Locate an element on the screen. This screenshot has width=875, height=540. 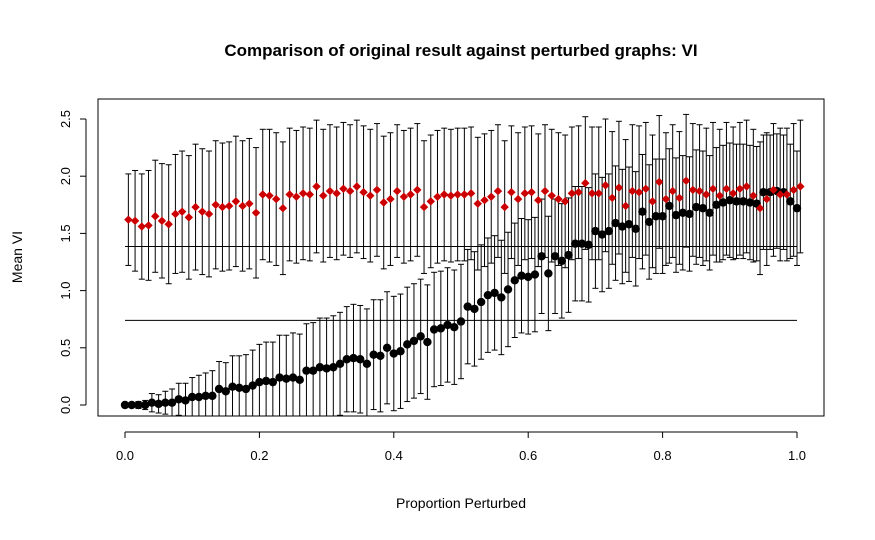
x-tick-label: 1.0 is located at coordinates (797, 455).